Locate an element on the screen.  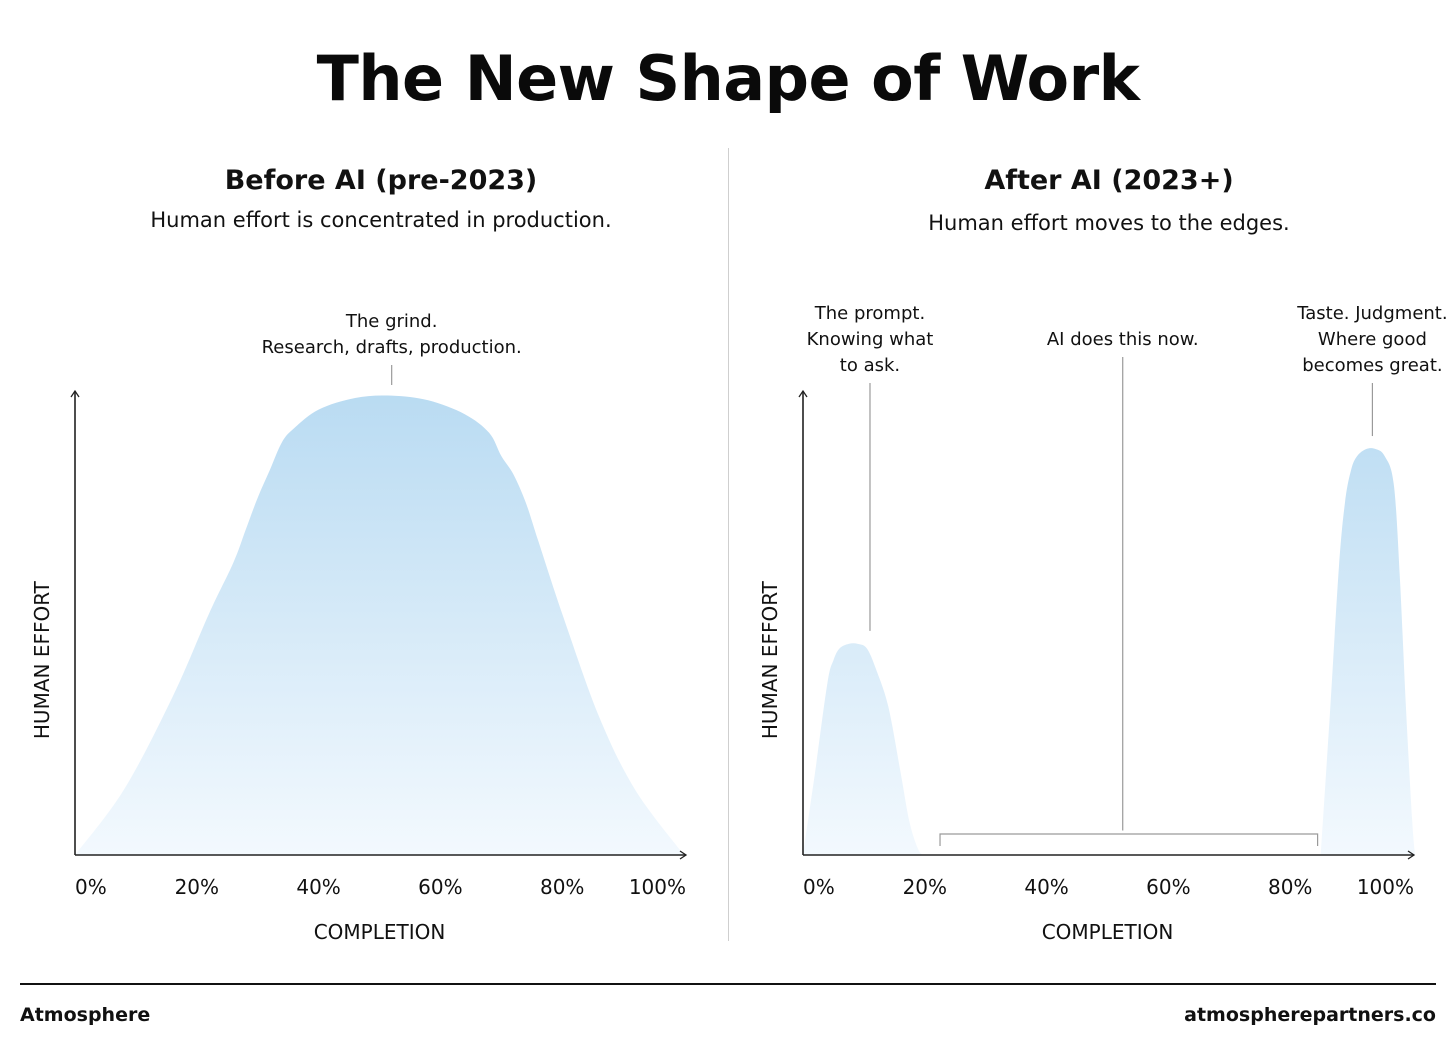
panel-divider is located at coordinates (728, 544).